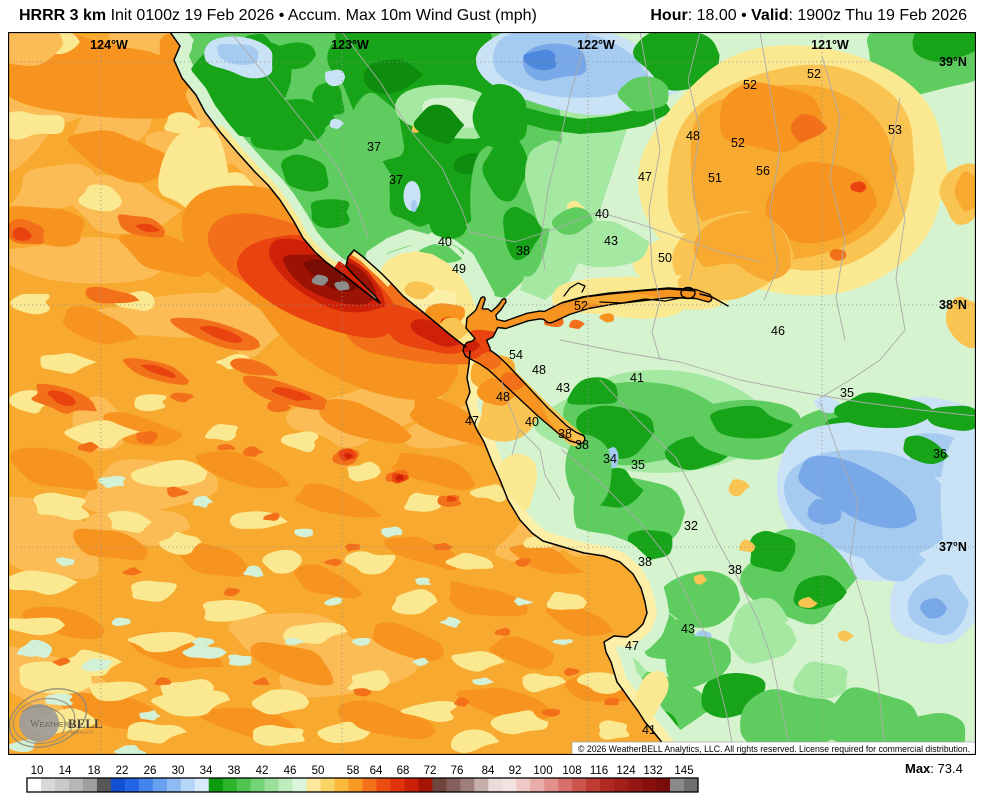  Describe the element at coordinates (178, 771) in the screenshot. I see `svg-text: 30` at that location.